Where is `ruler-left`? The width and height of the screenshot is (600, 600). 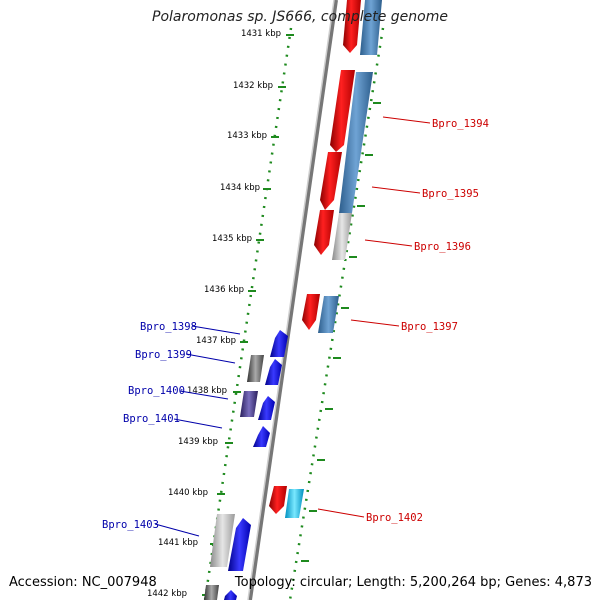
ruler-left is located at coordinates (248, 313).